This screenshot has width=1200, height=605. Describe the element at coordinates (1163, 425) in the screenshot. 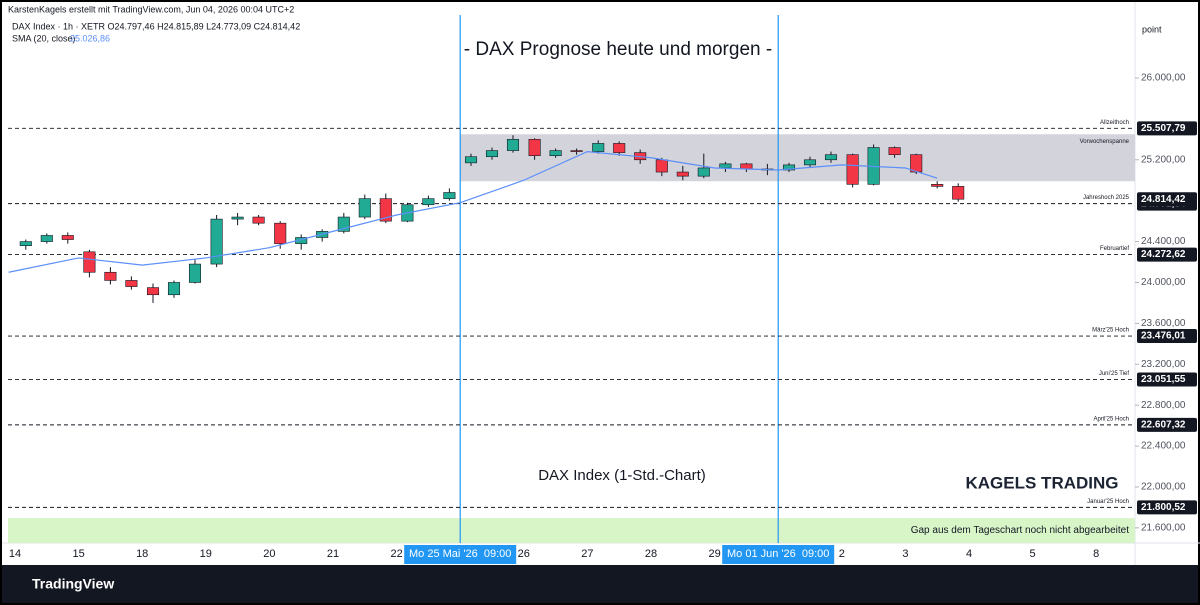

I see `level-price: 22.607,32` at that location.